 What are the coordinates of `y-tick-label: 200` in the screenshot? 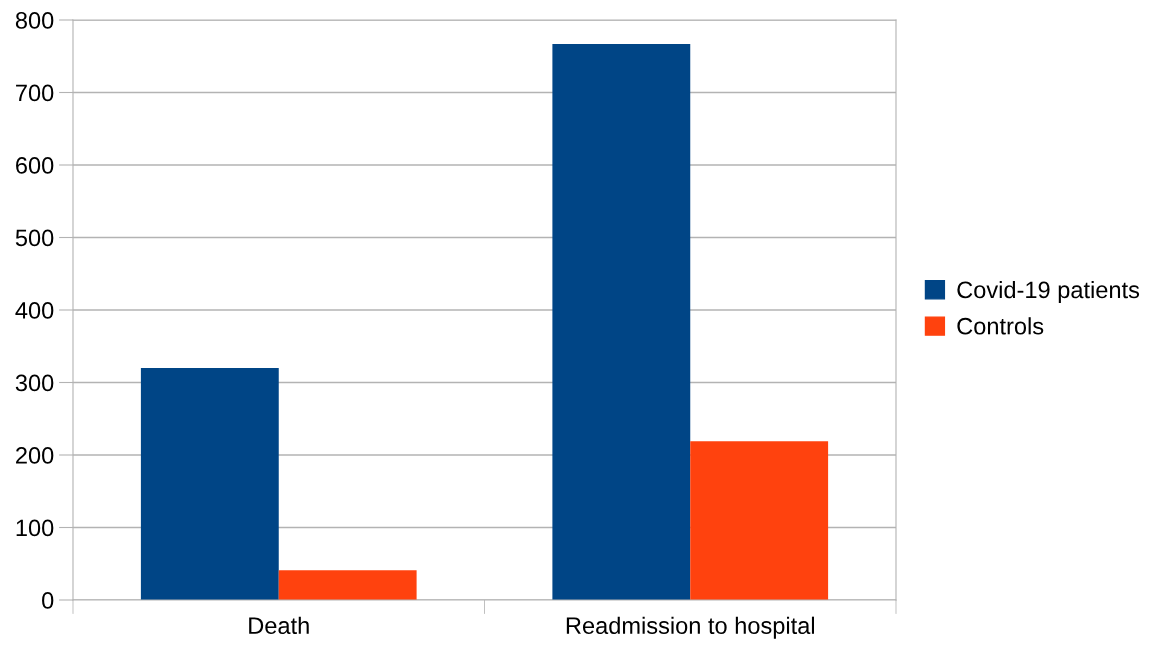 It's located at (35, 455).